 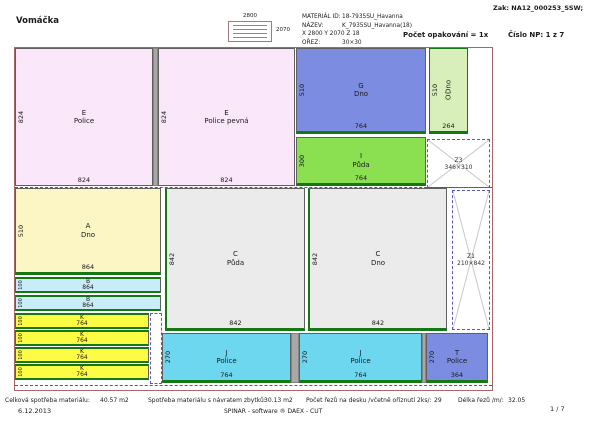 What do you see at coordinates (156, 348) in the screenshot?
I see `waste-strip` at bounding box center [156, 348].